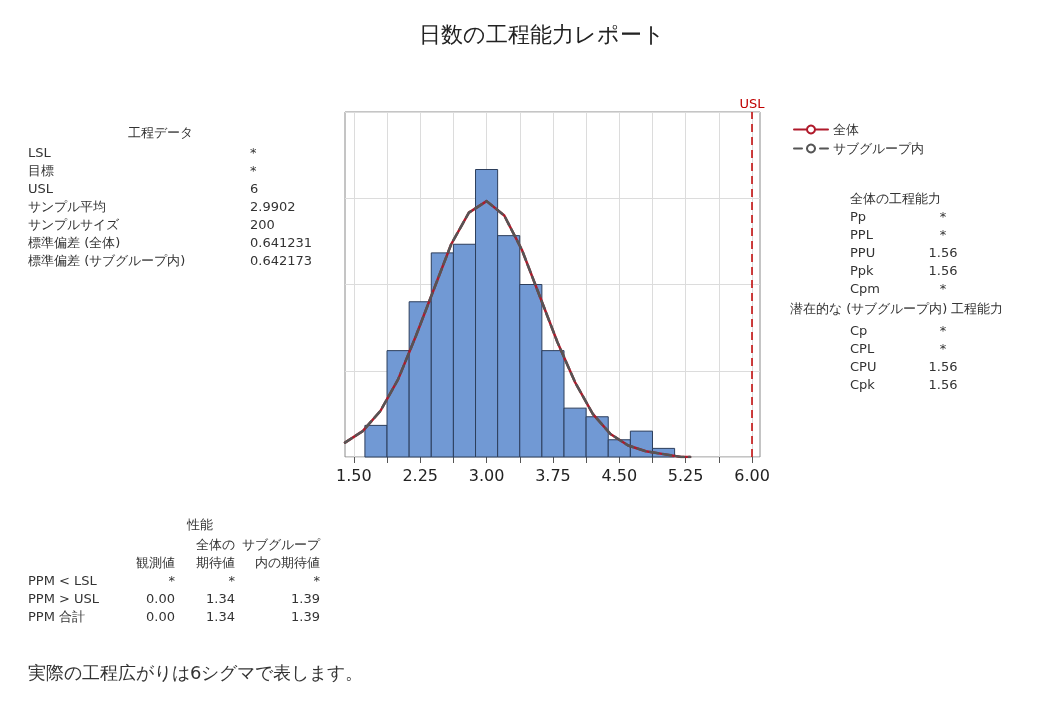  What do you see at coordinates (215, 544) in the screenshot?
I see `text: 全体の` at bounding box center [215, 544].